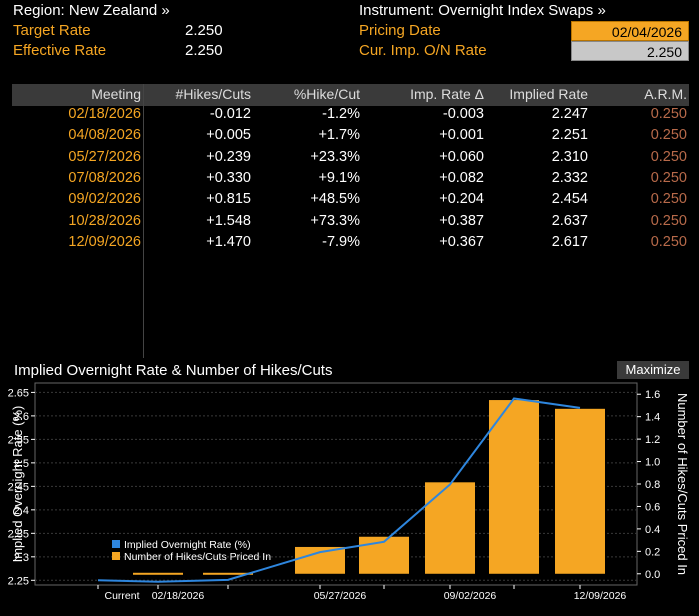 Image resolution: width=699 pixels, height=616 pixels. What do you see at coordinates (652, 395) in the screenshot?
I see `right-tick-label: 1.6` at bounding box center [652, 395].